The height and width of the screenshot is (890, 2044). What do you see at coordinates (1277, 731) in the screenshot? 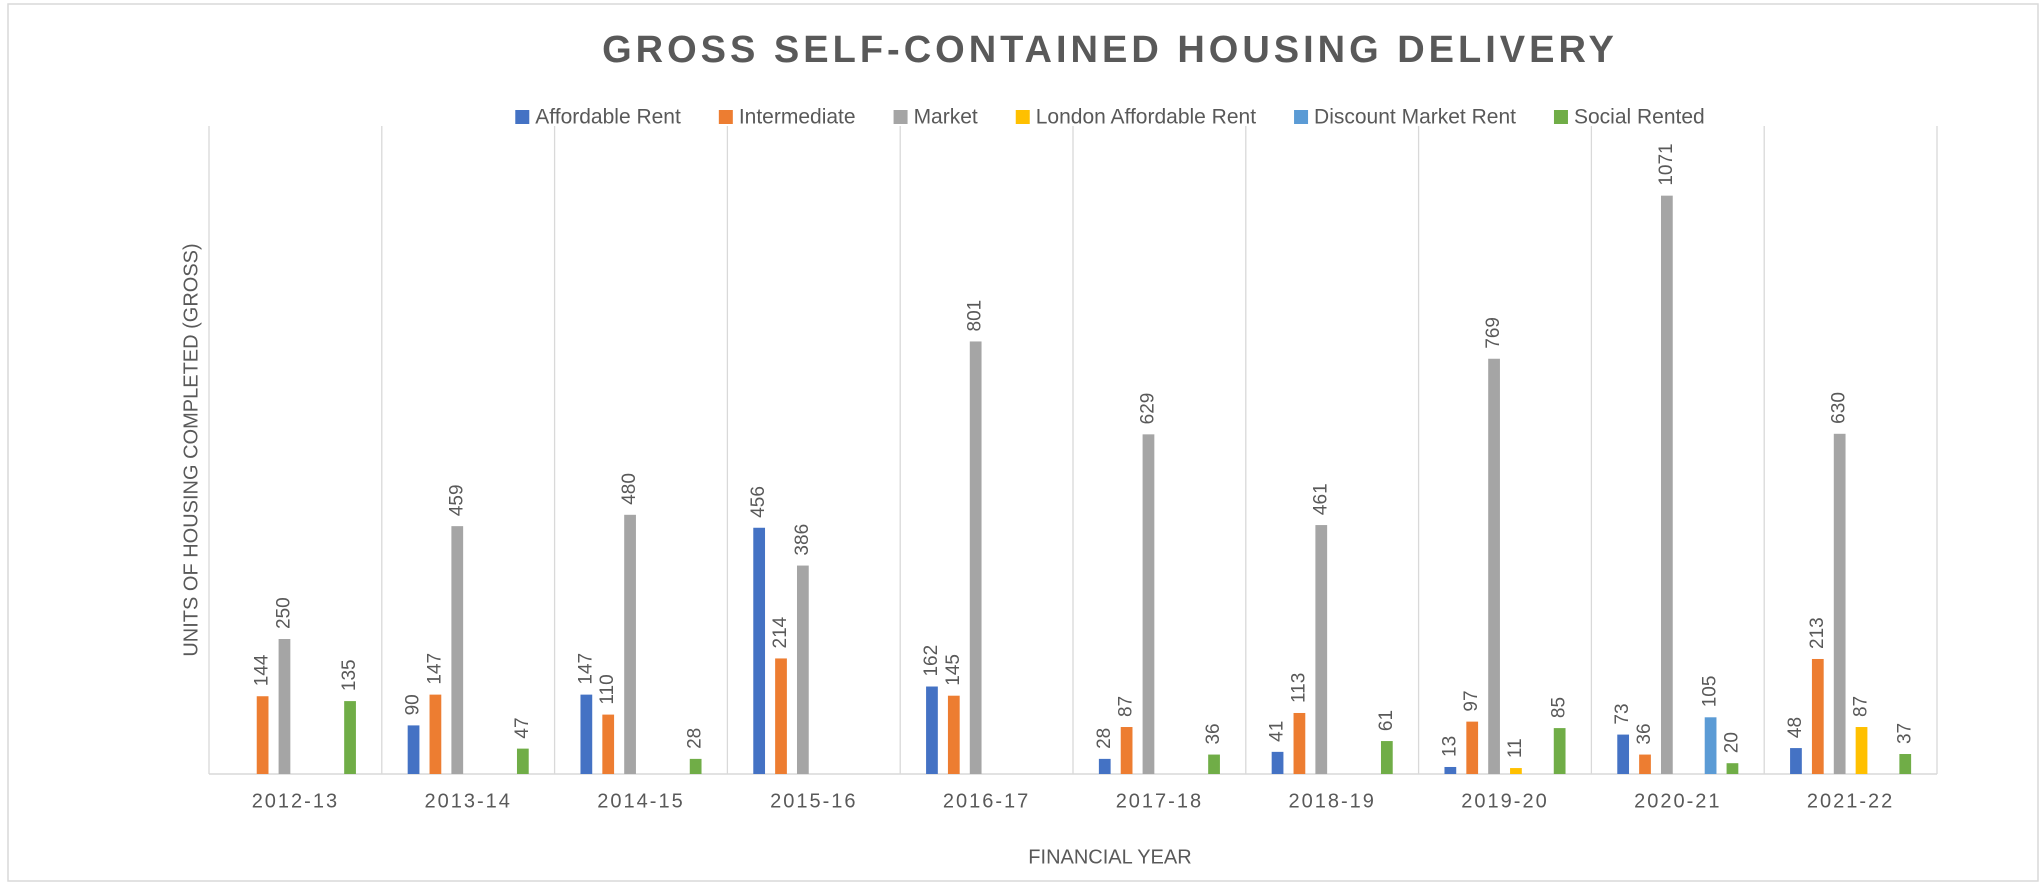
I see `data-label: 41` at bounding box center [1277, 731].